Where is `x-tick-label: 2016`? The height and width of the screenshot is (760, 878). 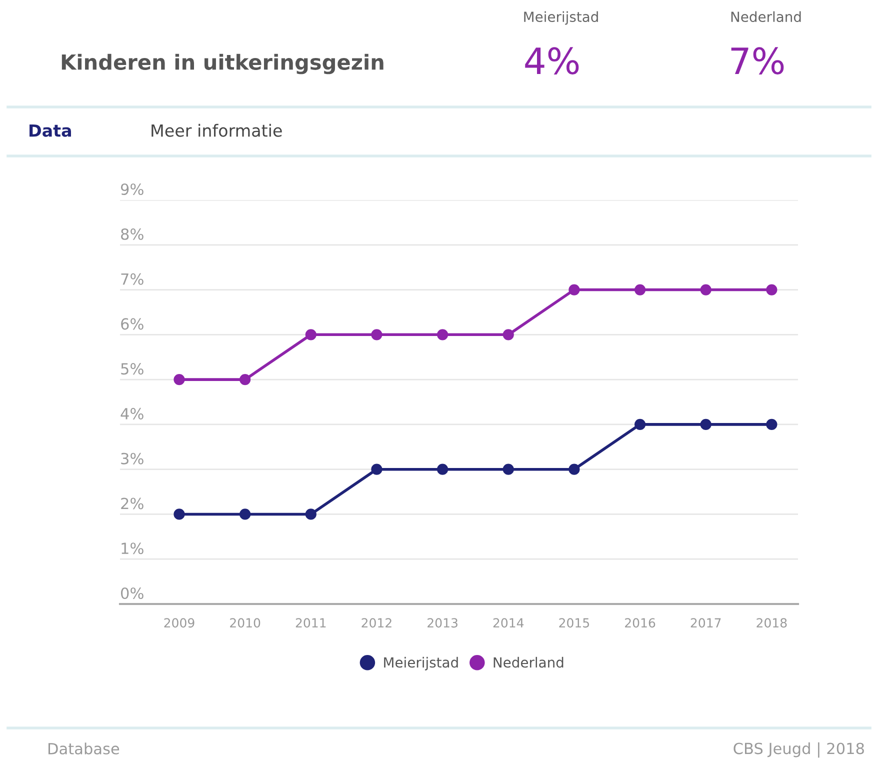 x-tick-label: 2016 is located at coordinates (640, 623).